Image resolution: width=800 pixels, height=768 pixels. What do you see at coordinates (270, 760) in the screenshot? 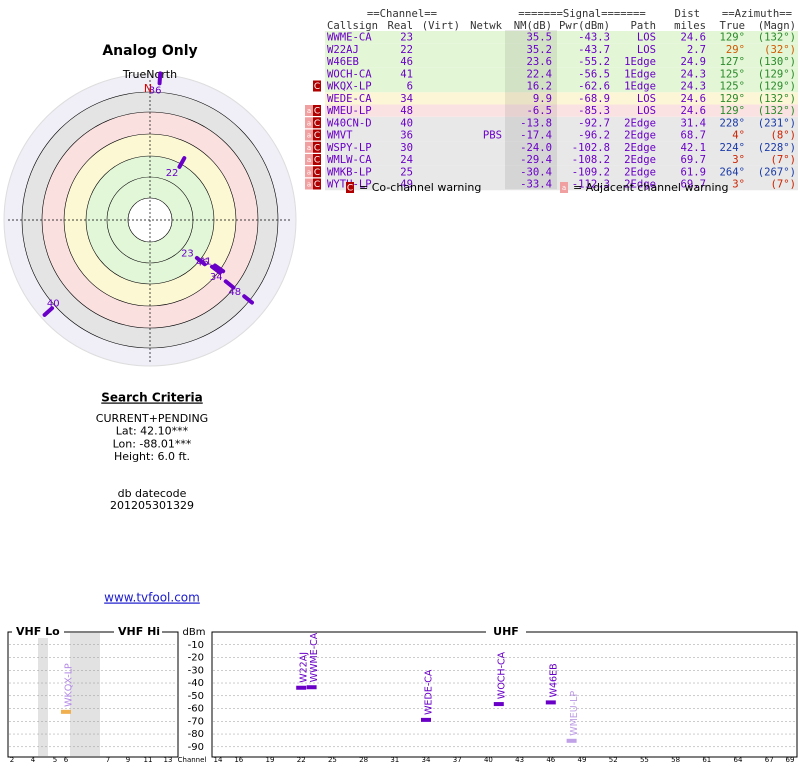
I see `x-tick-label: 19` at bounding box center [270, 760].